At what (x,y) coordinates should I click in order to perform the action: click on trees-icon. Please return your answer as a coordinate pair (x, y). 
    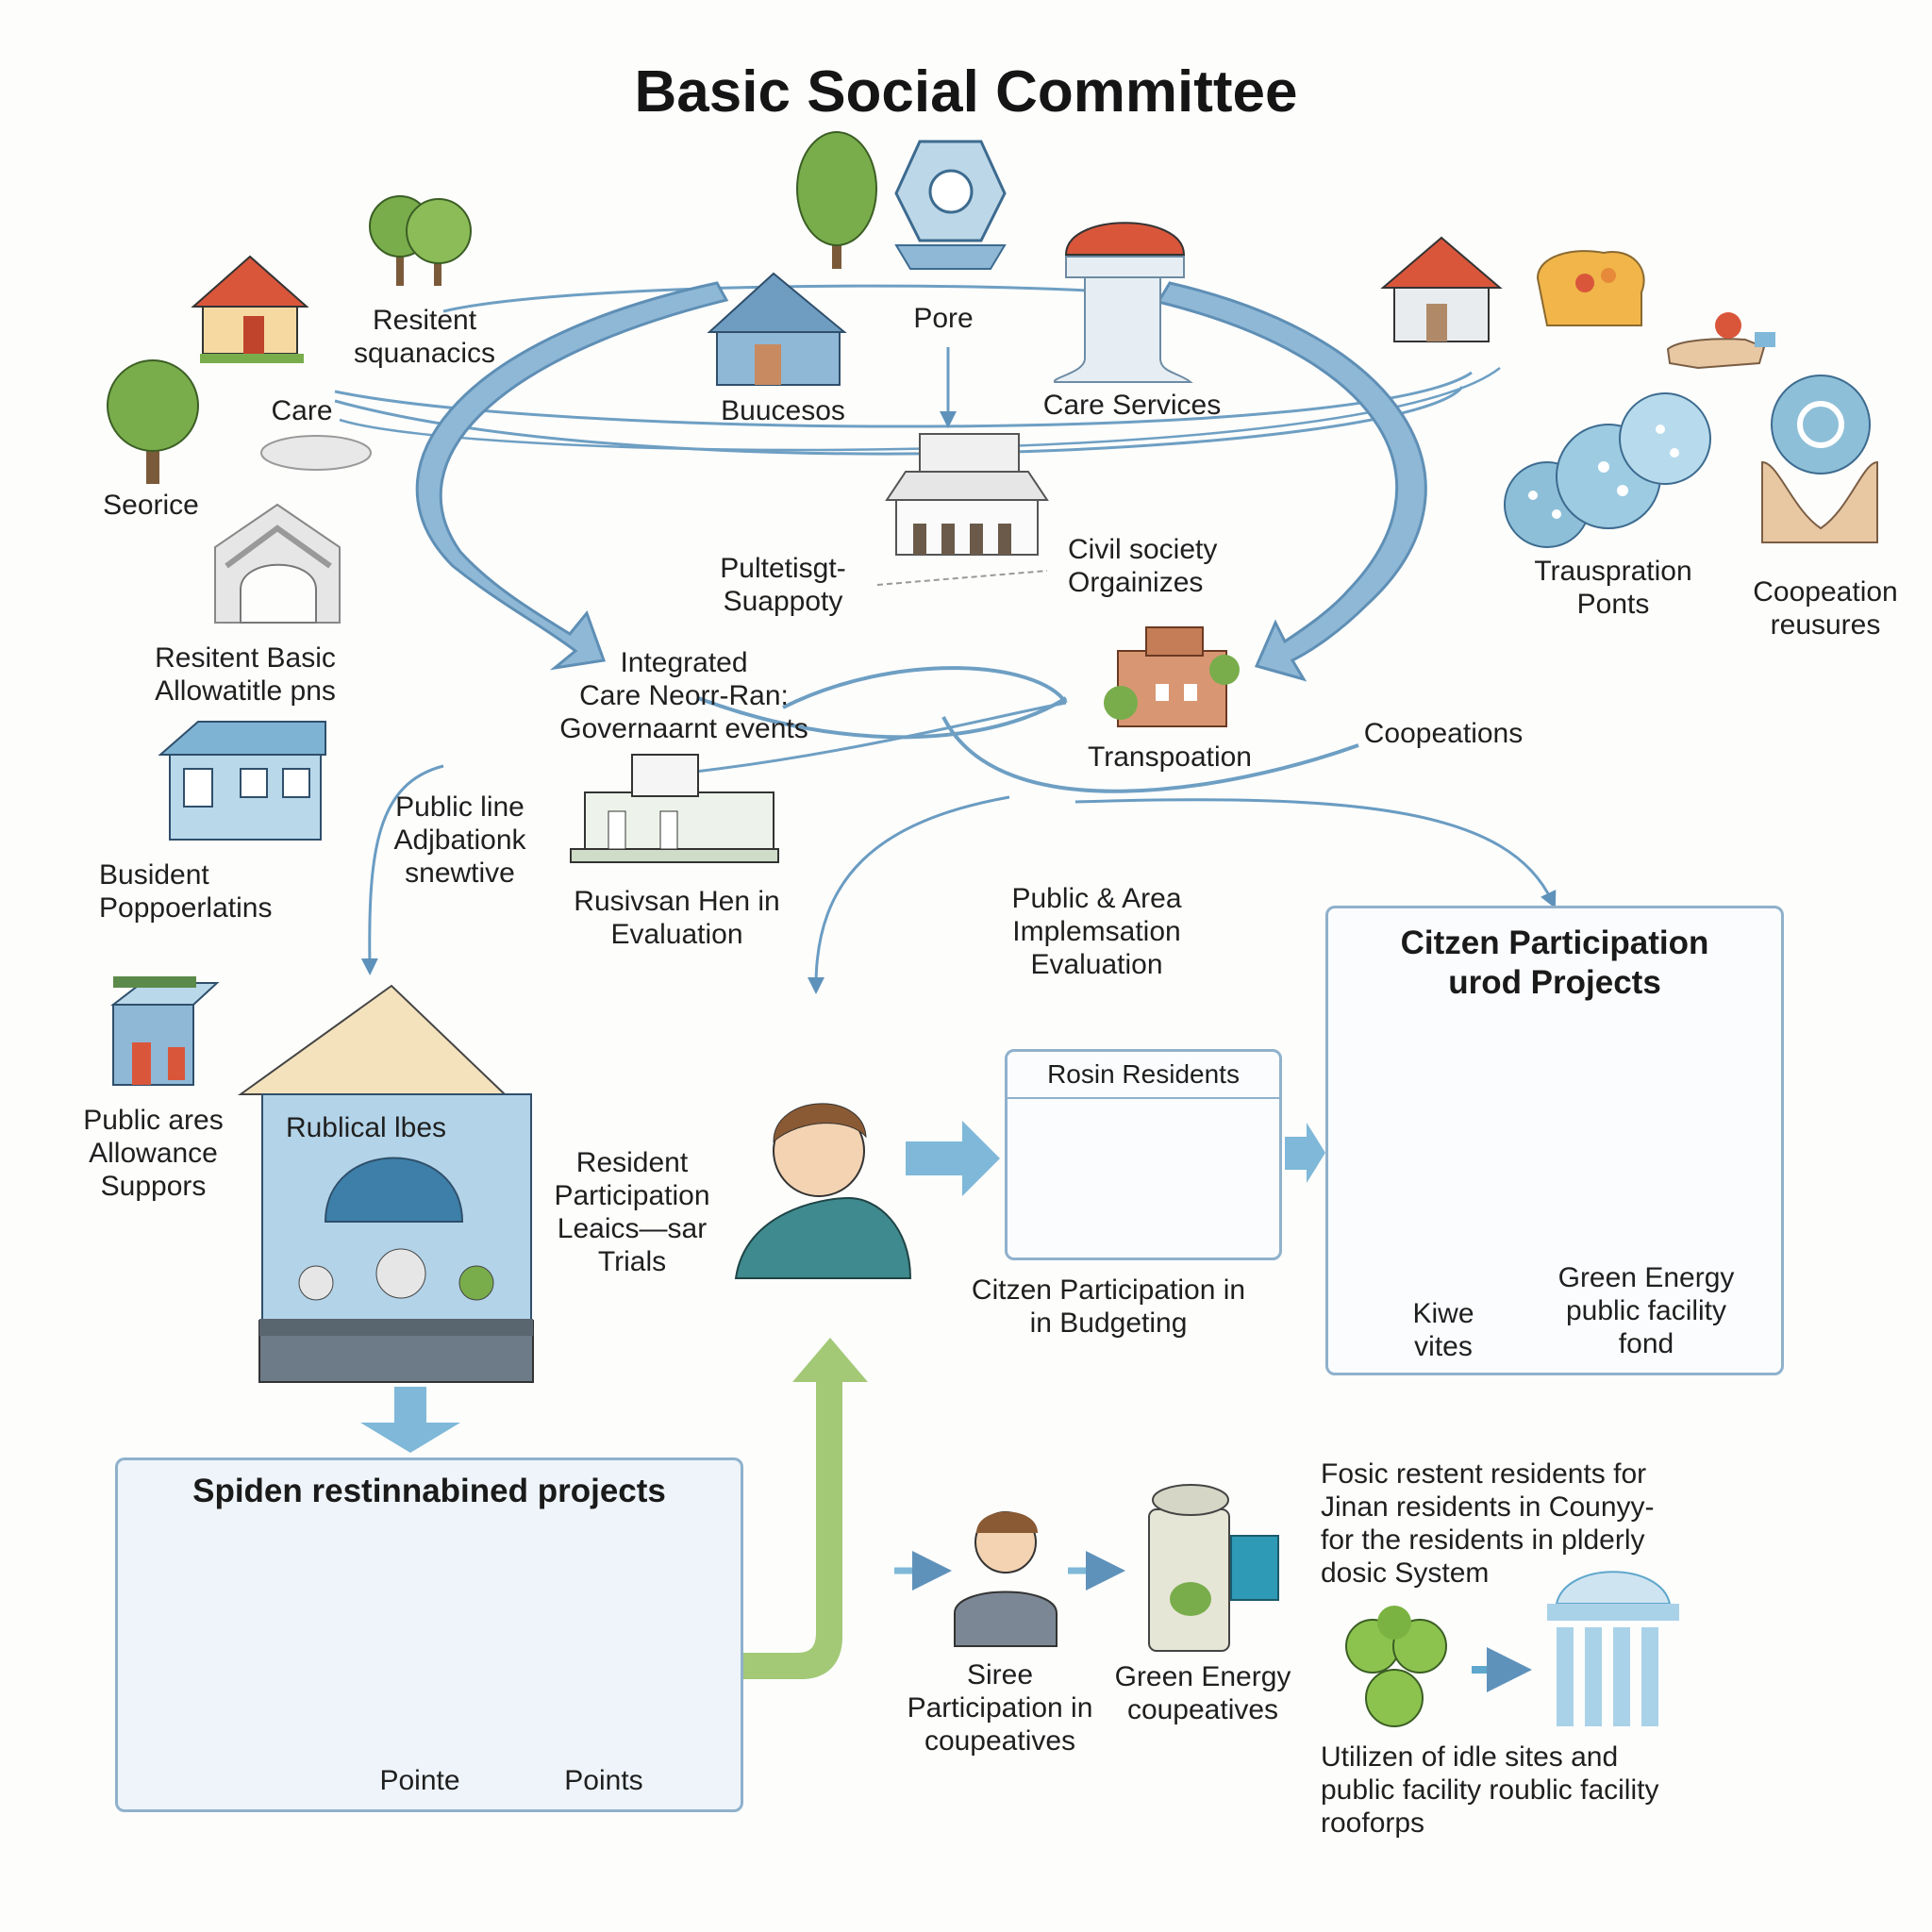
    Looking at the image, I should click on (421, 240).